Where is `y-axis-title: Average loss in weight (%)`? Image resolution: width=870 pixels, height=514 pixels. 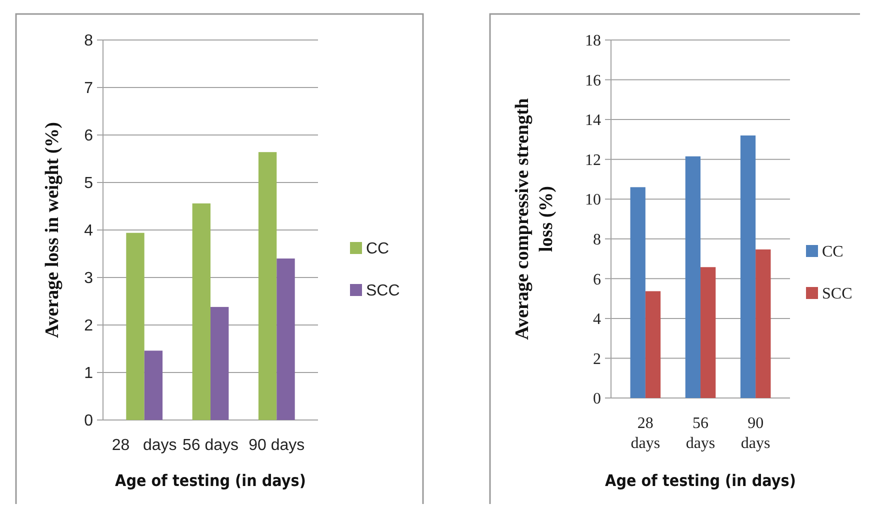 y-axis-title: Average loss in weight (%) is located at coordinates (52, 230).